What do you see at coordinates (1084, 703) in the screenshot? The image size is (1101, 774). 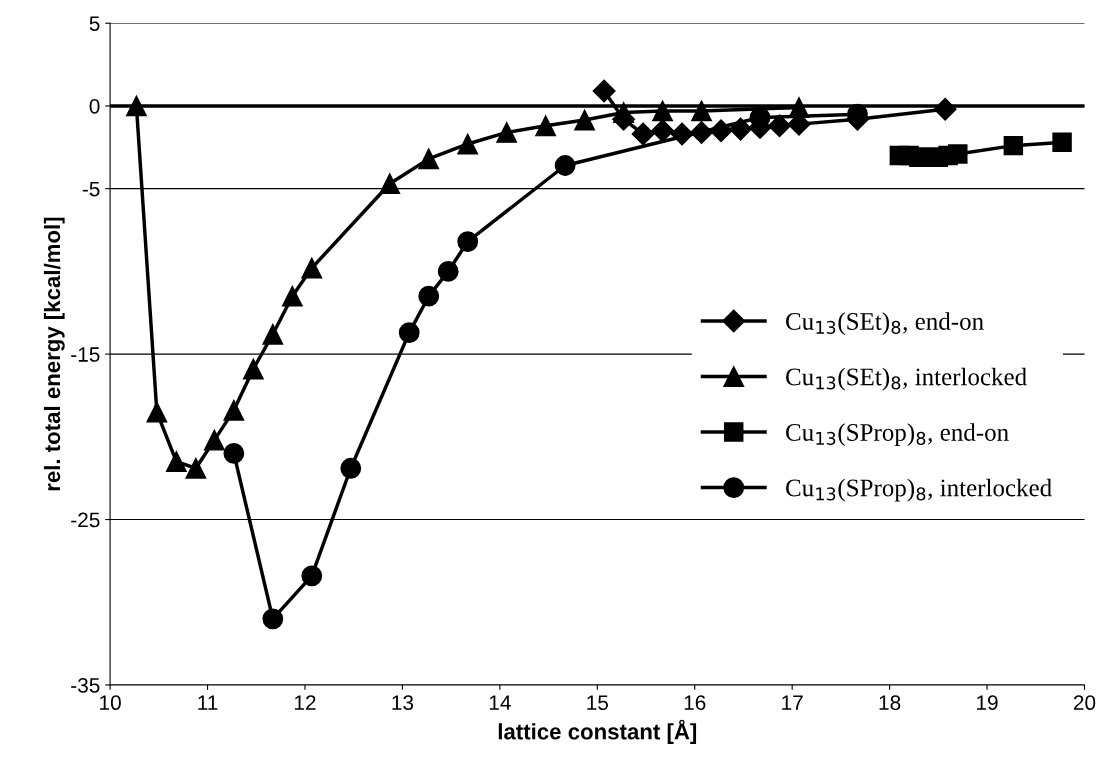 I see `x-tick-label: 20` at bounding box center [1084, 703].